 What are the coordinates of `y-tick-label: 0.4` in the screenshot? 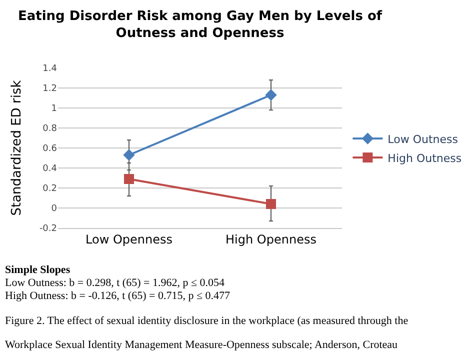 It's located at (50, 169).